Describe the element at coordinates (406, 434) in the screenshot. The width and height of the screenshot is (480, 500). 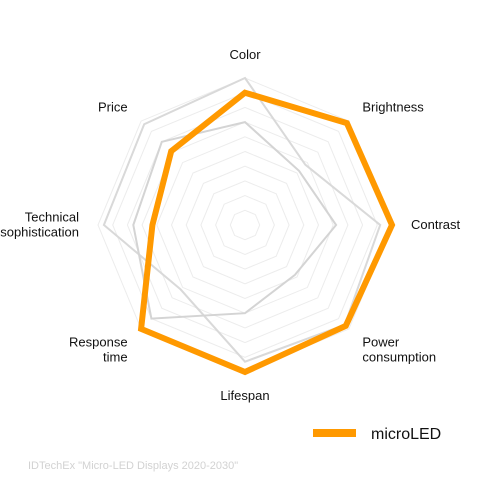
I see `legend-label-microled: microLED` at that location.